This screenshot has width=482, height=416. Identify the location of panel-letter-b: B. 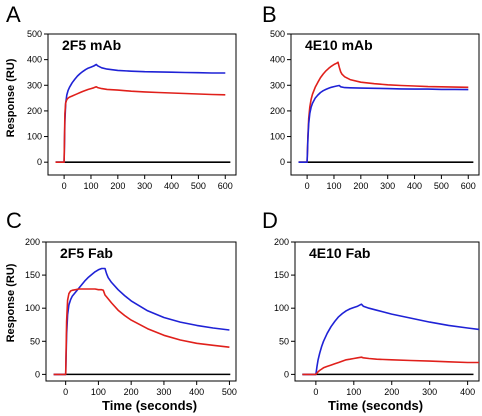
(269, 14).